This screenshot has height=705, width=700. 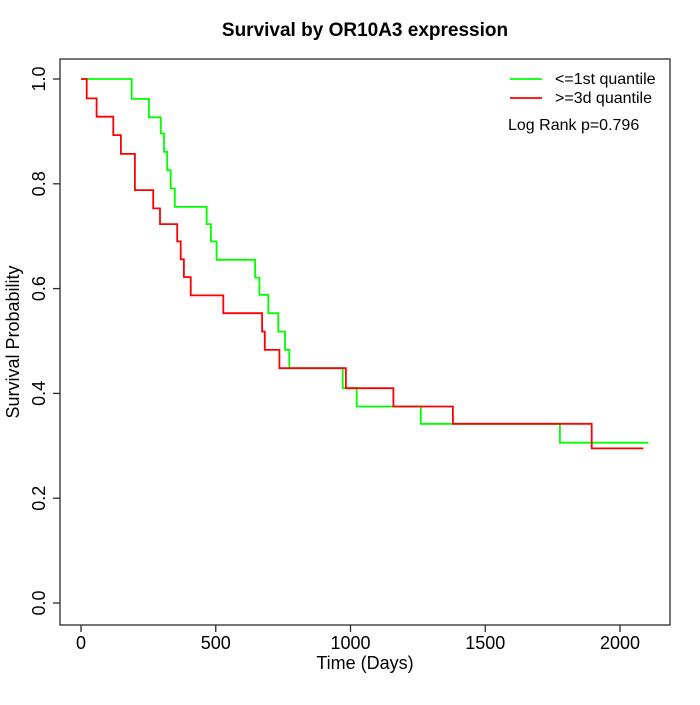 What do you see at coordinates (350, 643) in the screenshot?
I see `x-tick-label: 1000` at bounding box center [350, 643].